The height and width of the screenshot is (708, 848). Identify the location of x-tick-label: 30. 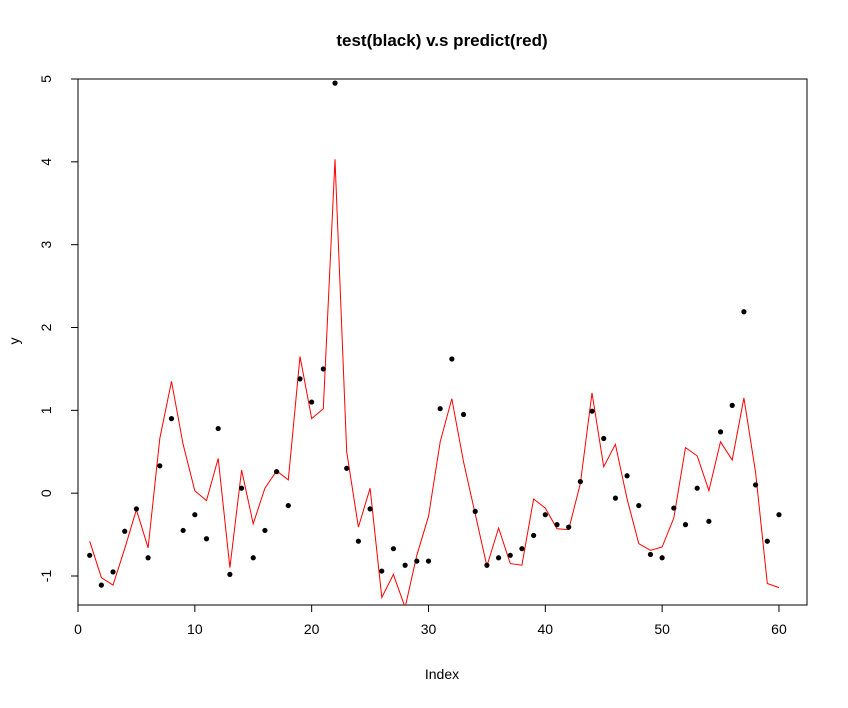
(429, 629).